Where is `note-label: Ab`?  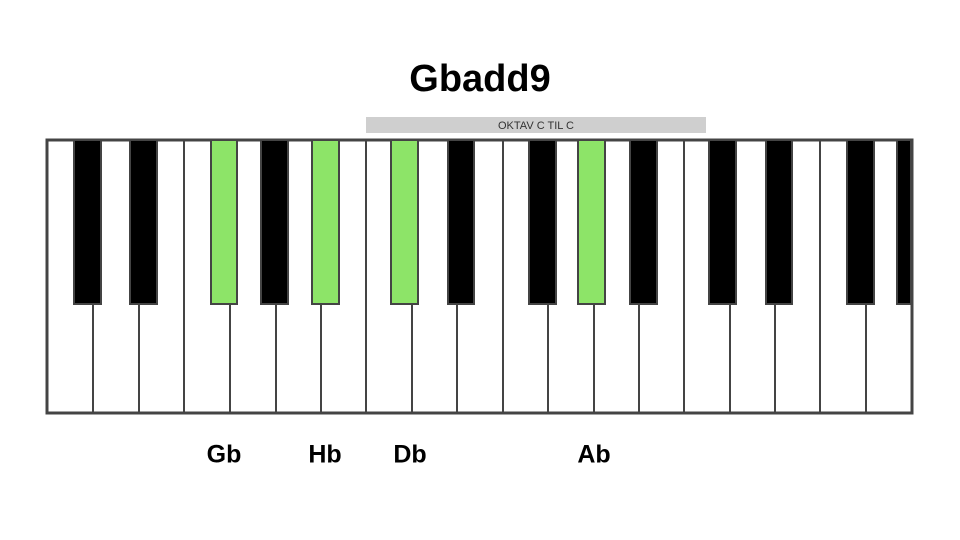 note-label: Ab is located at coordinates (593, 455).